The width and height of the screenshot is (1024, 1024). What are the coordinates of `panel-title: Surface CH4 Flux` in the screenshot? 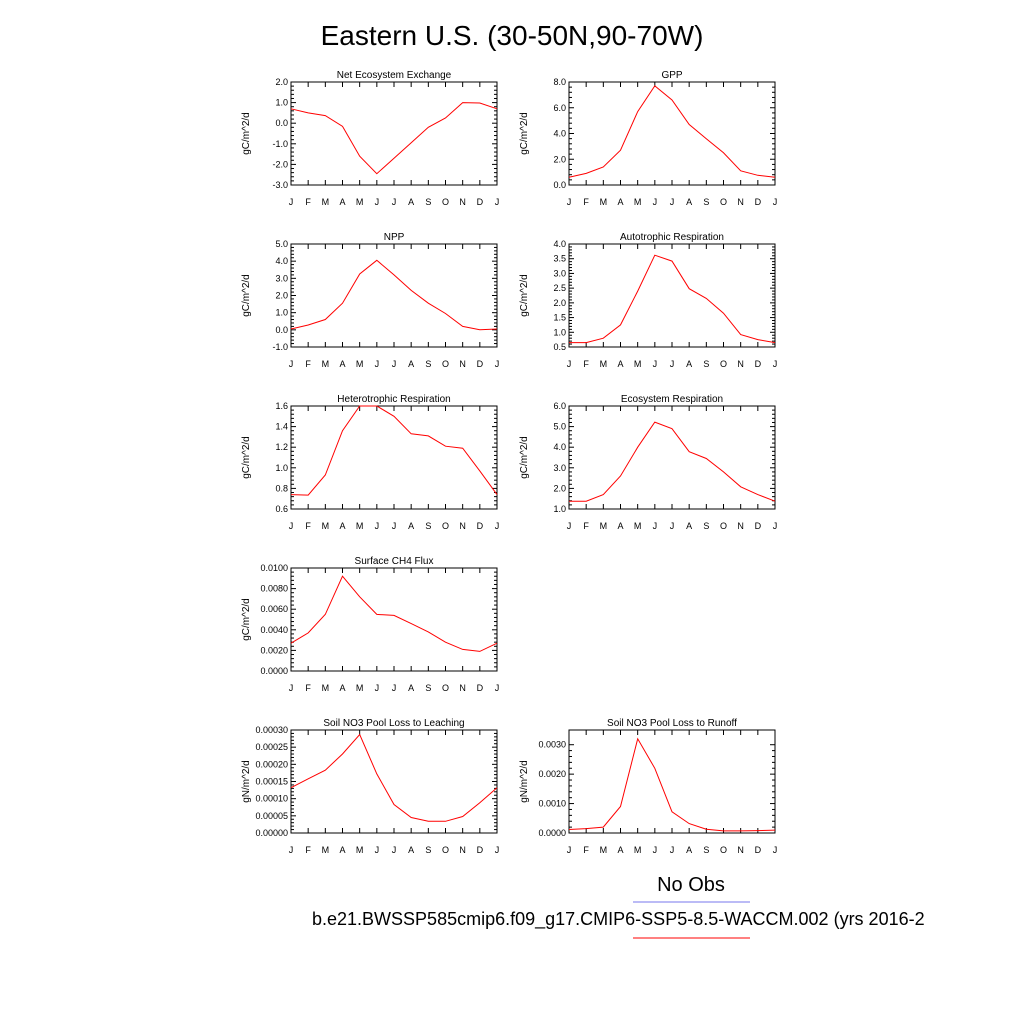 It's located at (394, 561).